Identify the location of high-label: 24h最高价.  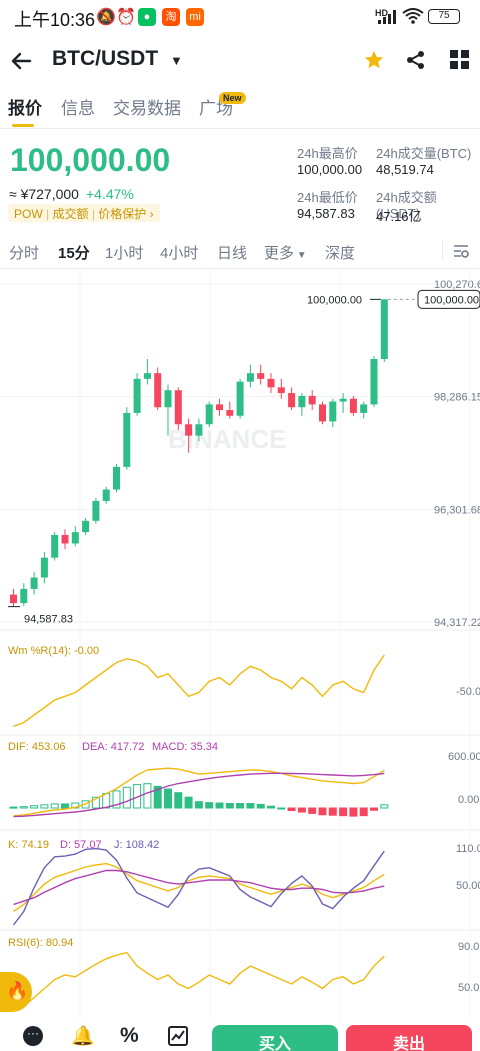
(327, 153).